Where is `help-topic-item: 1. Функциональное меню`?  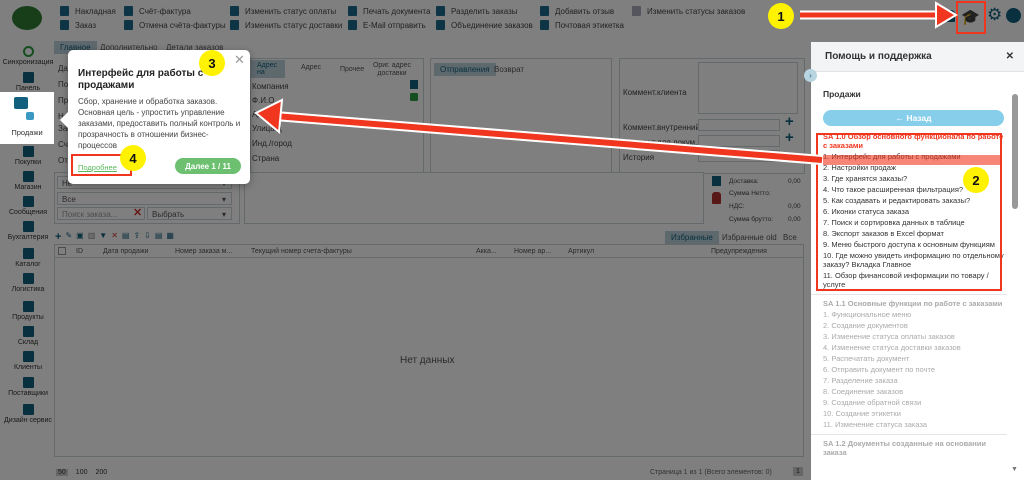 help-topic-item: 1. Функциональное меню is located at coordinates (867, 314).